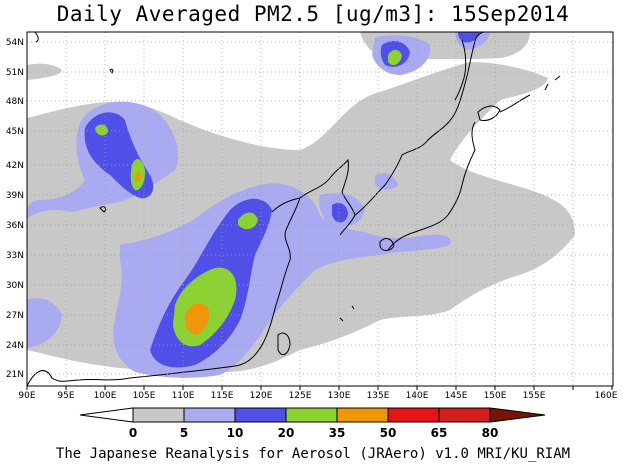 The width and height of the screenshot is (626, 466). Describe the element at coordinates (378, 396) in the screenshot. I see `lon-label: 135E` at that location.